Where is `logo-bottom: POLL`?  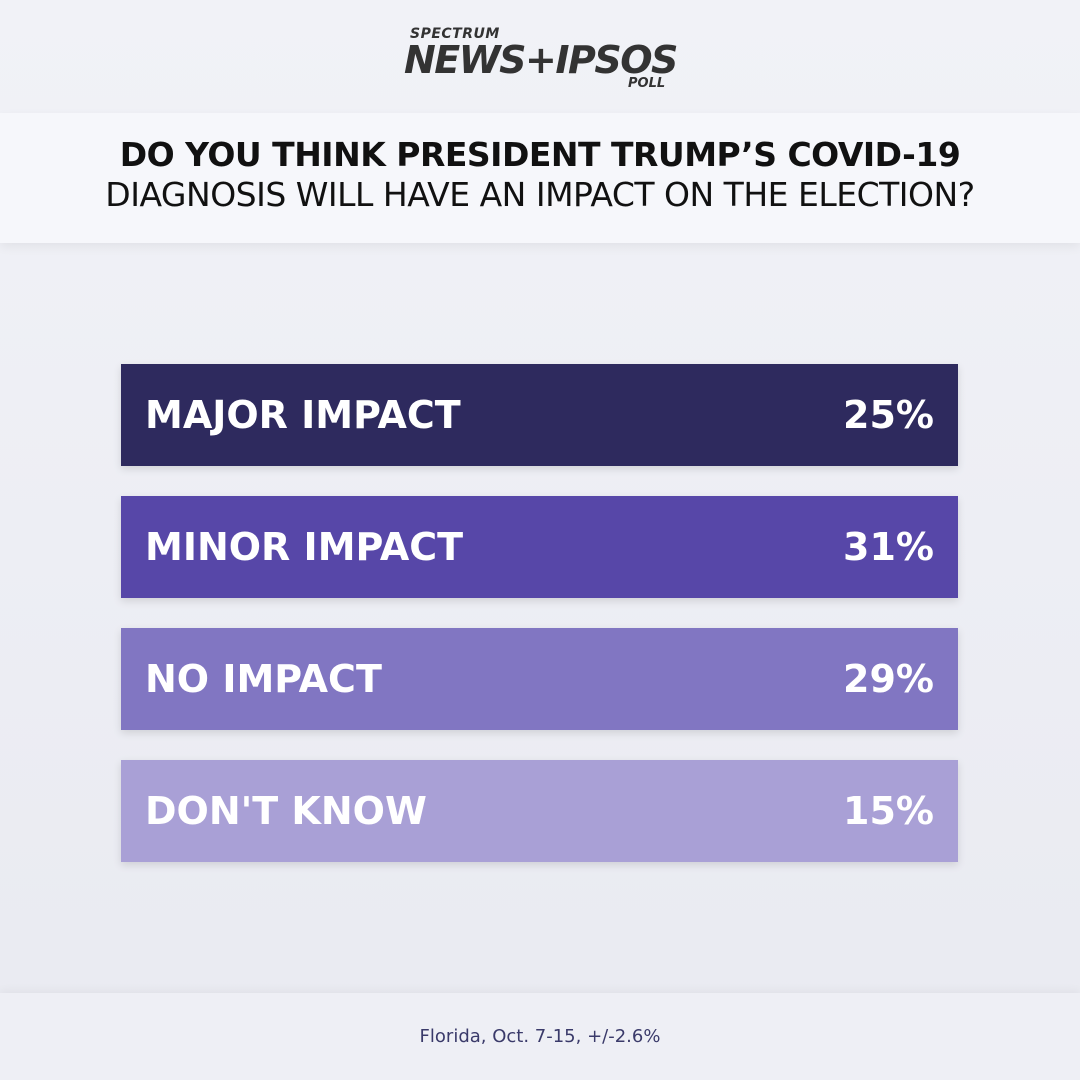 logo-bottom: POLL is located at coordinates (647, 83).